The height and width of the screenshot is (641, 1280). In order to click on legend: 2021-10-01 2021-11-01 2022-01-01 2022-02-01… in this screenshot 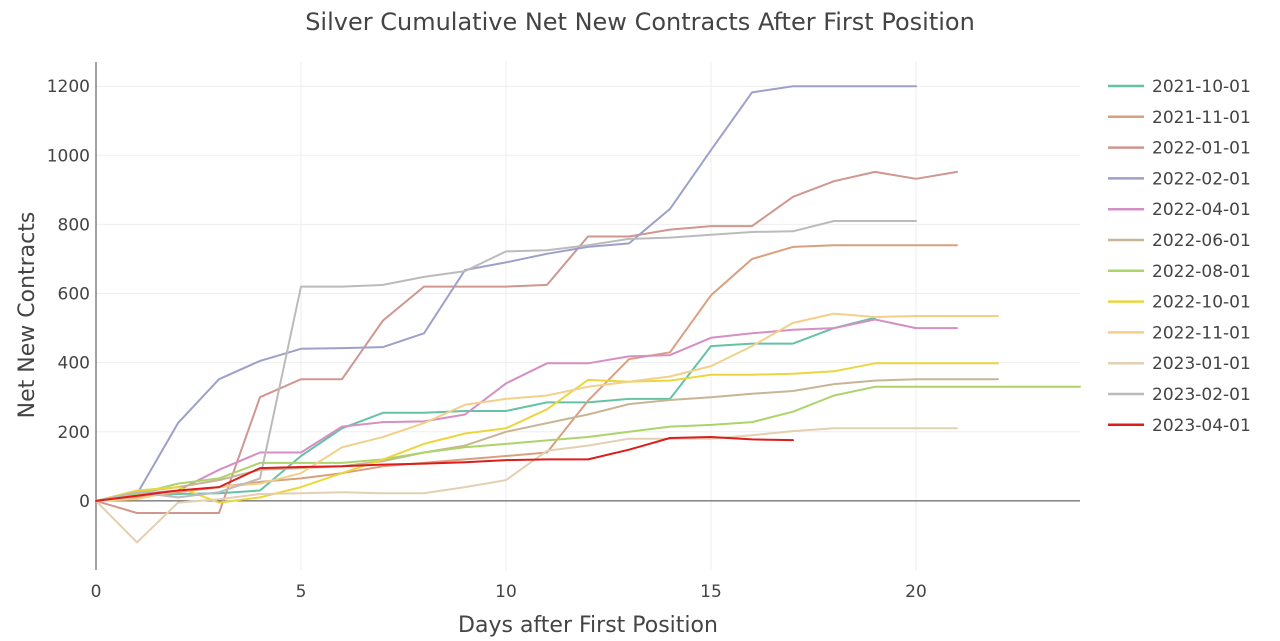, I will do `click(1179, 256)`.